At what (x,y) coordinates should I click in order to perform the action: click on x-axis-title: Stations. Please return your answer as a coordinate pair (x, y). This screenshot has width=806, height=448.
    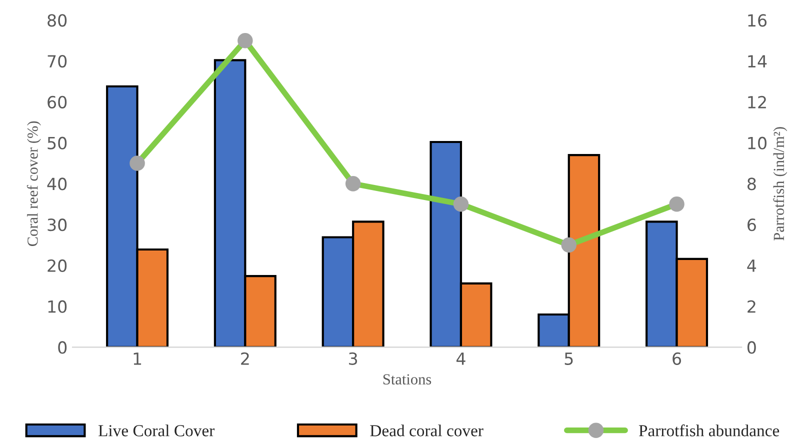
    Looking at the image, I should click on (407, 379).